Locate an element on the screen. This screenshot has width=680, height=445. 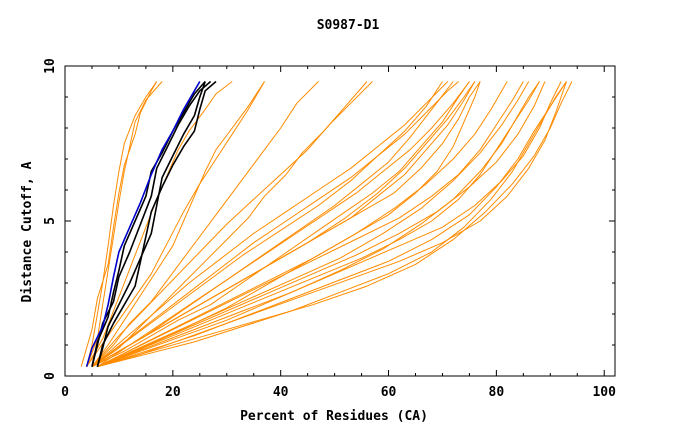
x-tick-label: 40 is located at coordinates (281, 392).